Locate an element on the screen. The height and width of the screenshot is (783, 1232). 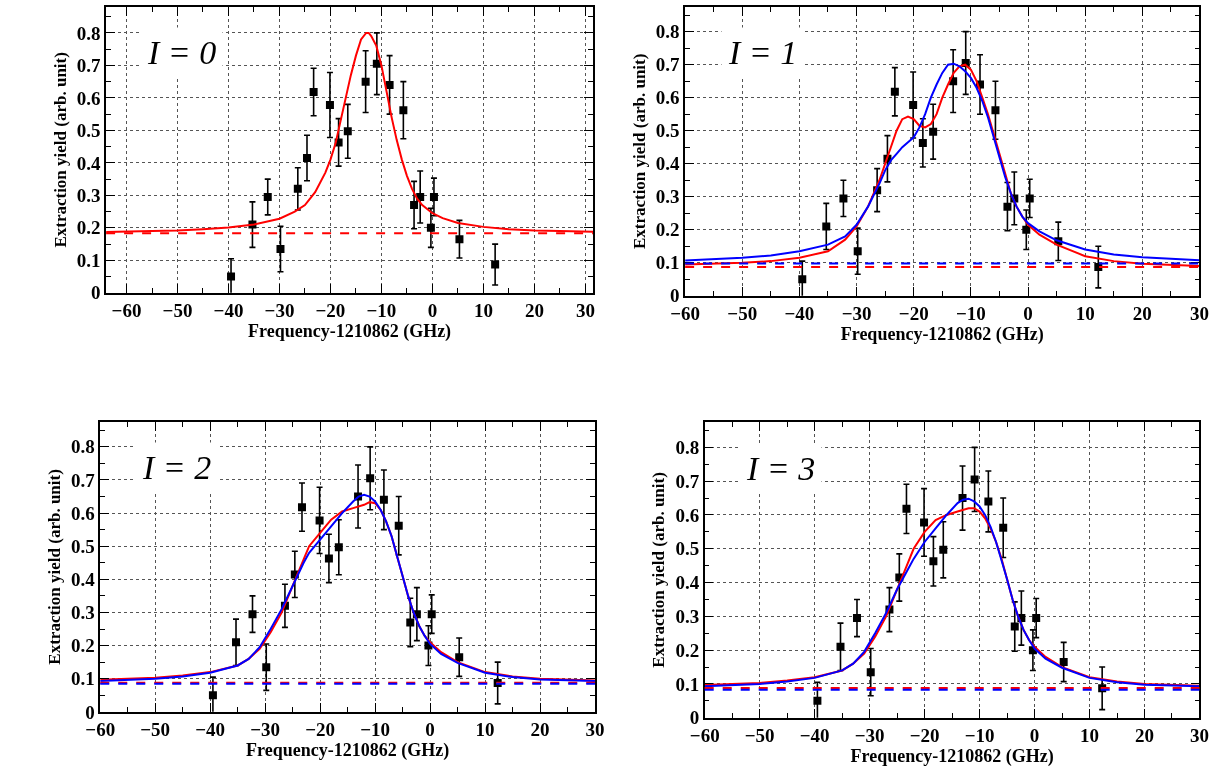
annotation: I = 1 is located at coordinates (763, 52).